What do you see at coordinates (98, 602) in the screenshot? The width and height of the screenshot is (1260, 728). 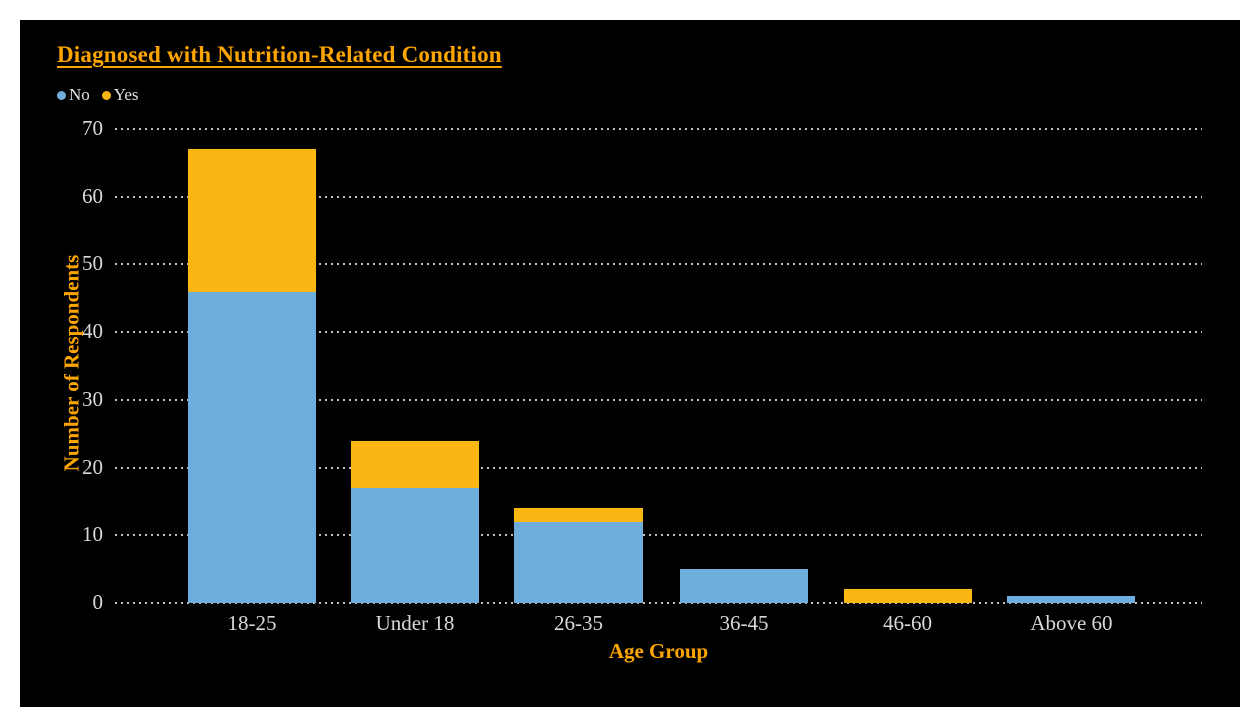 I see `y-tick-label-0: 0` at bounding box center [98, 602].